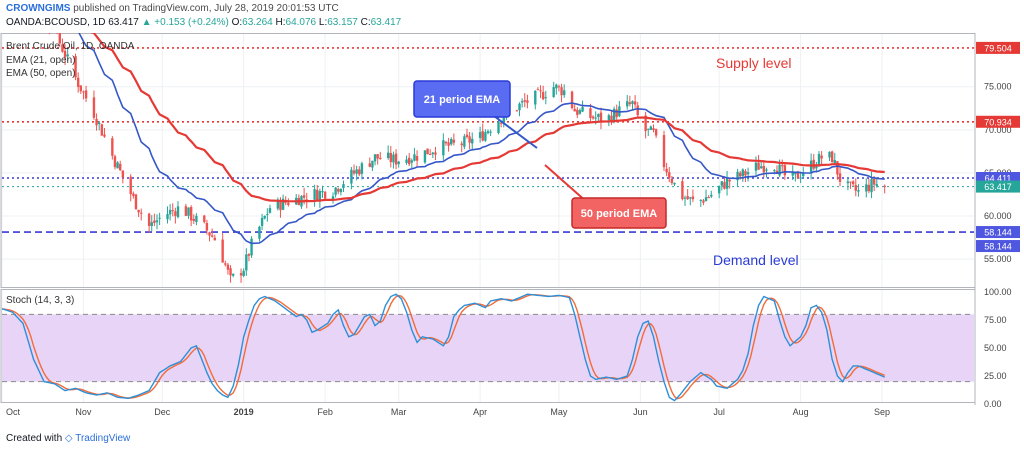 The width and height of the screenshot is (1024, 452). What do you see at coordinates (993, 404) in the screenshot?
I see `stoch-tick-label: 0.00` at bounding box center [993, 404].